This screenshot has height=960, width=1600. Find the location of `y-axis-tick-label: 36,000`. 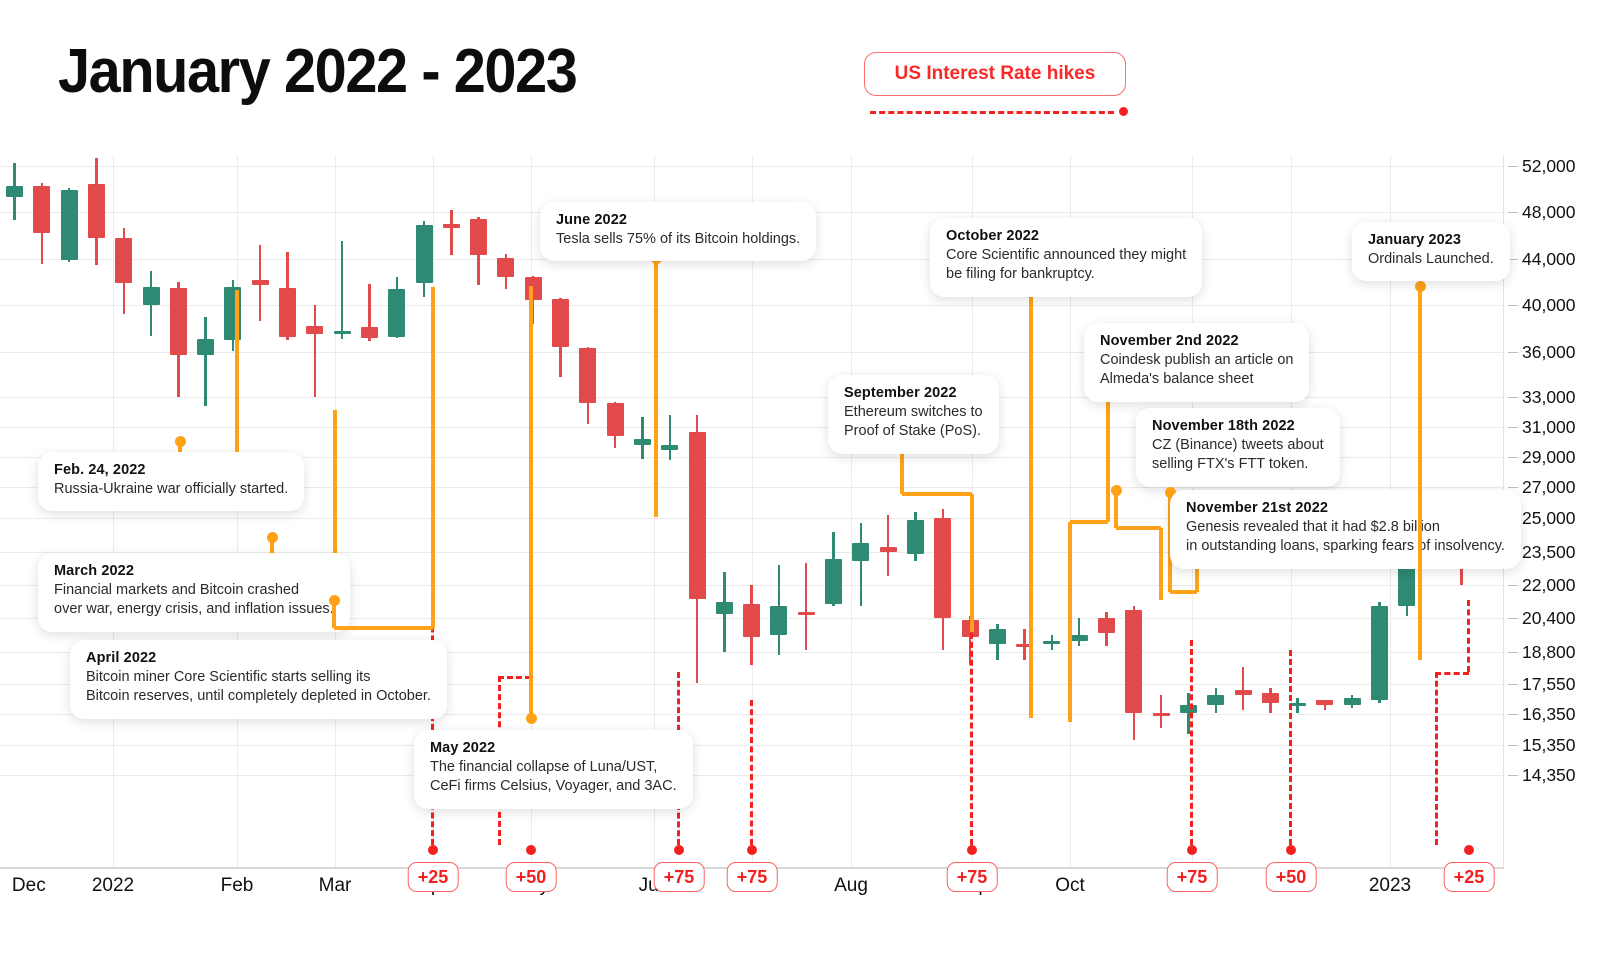

y-axis-tick-label: 36,000 is located at coordinates (1549, 352).